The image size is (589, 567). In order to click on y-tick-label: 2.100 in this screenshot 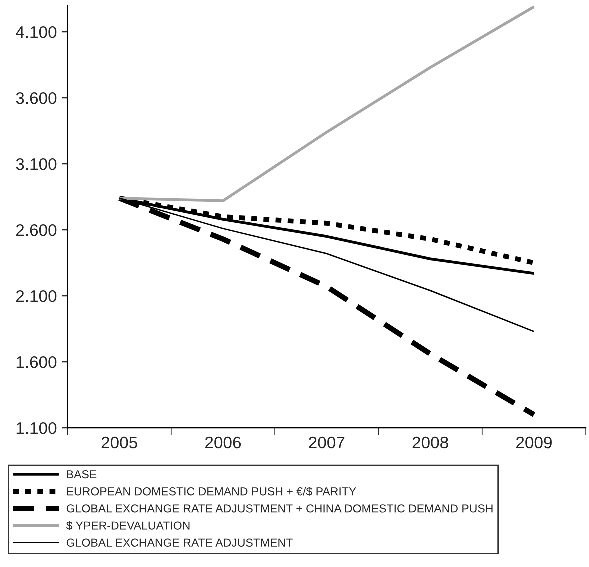, I will do `click(36, 296)`.